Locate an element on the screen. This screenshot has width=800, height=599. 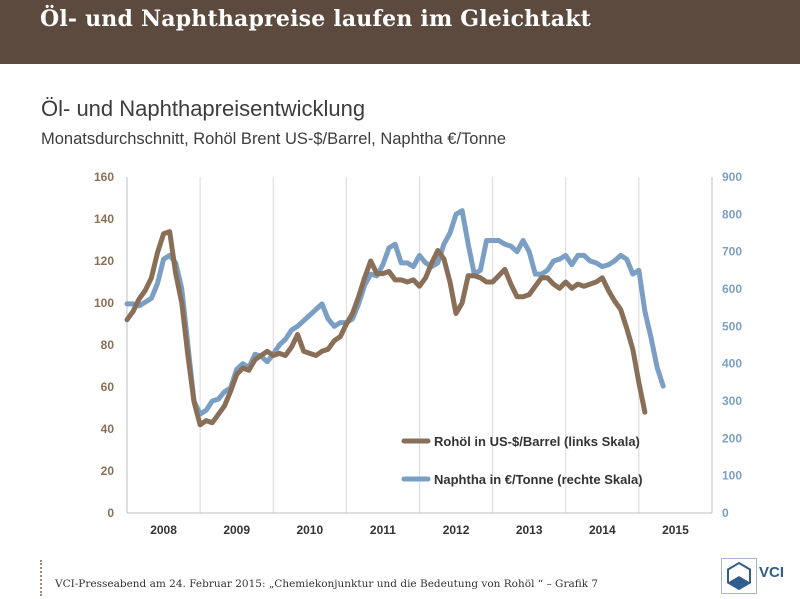
x-tick-label: 2010 is located at coordinates (309, 530).